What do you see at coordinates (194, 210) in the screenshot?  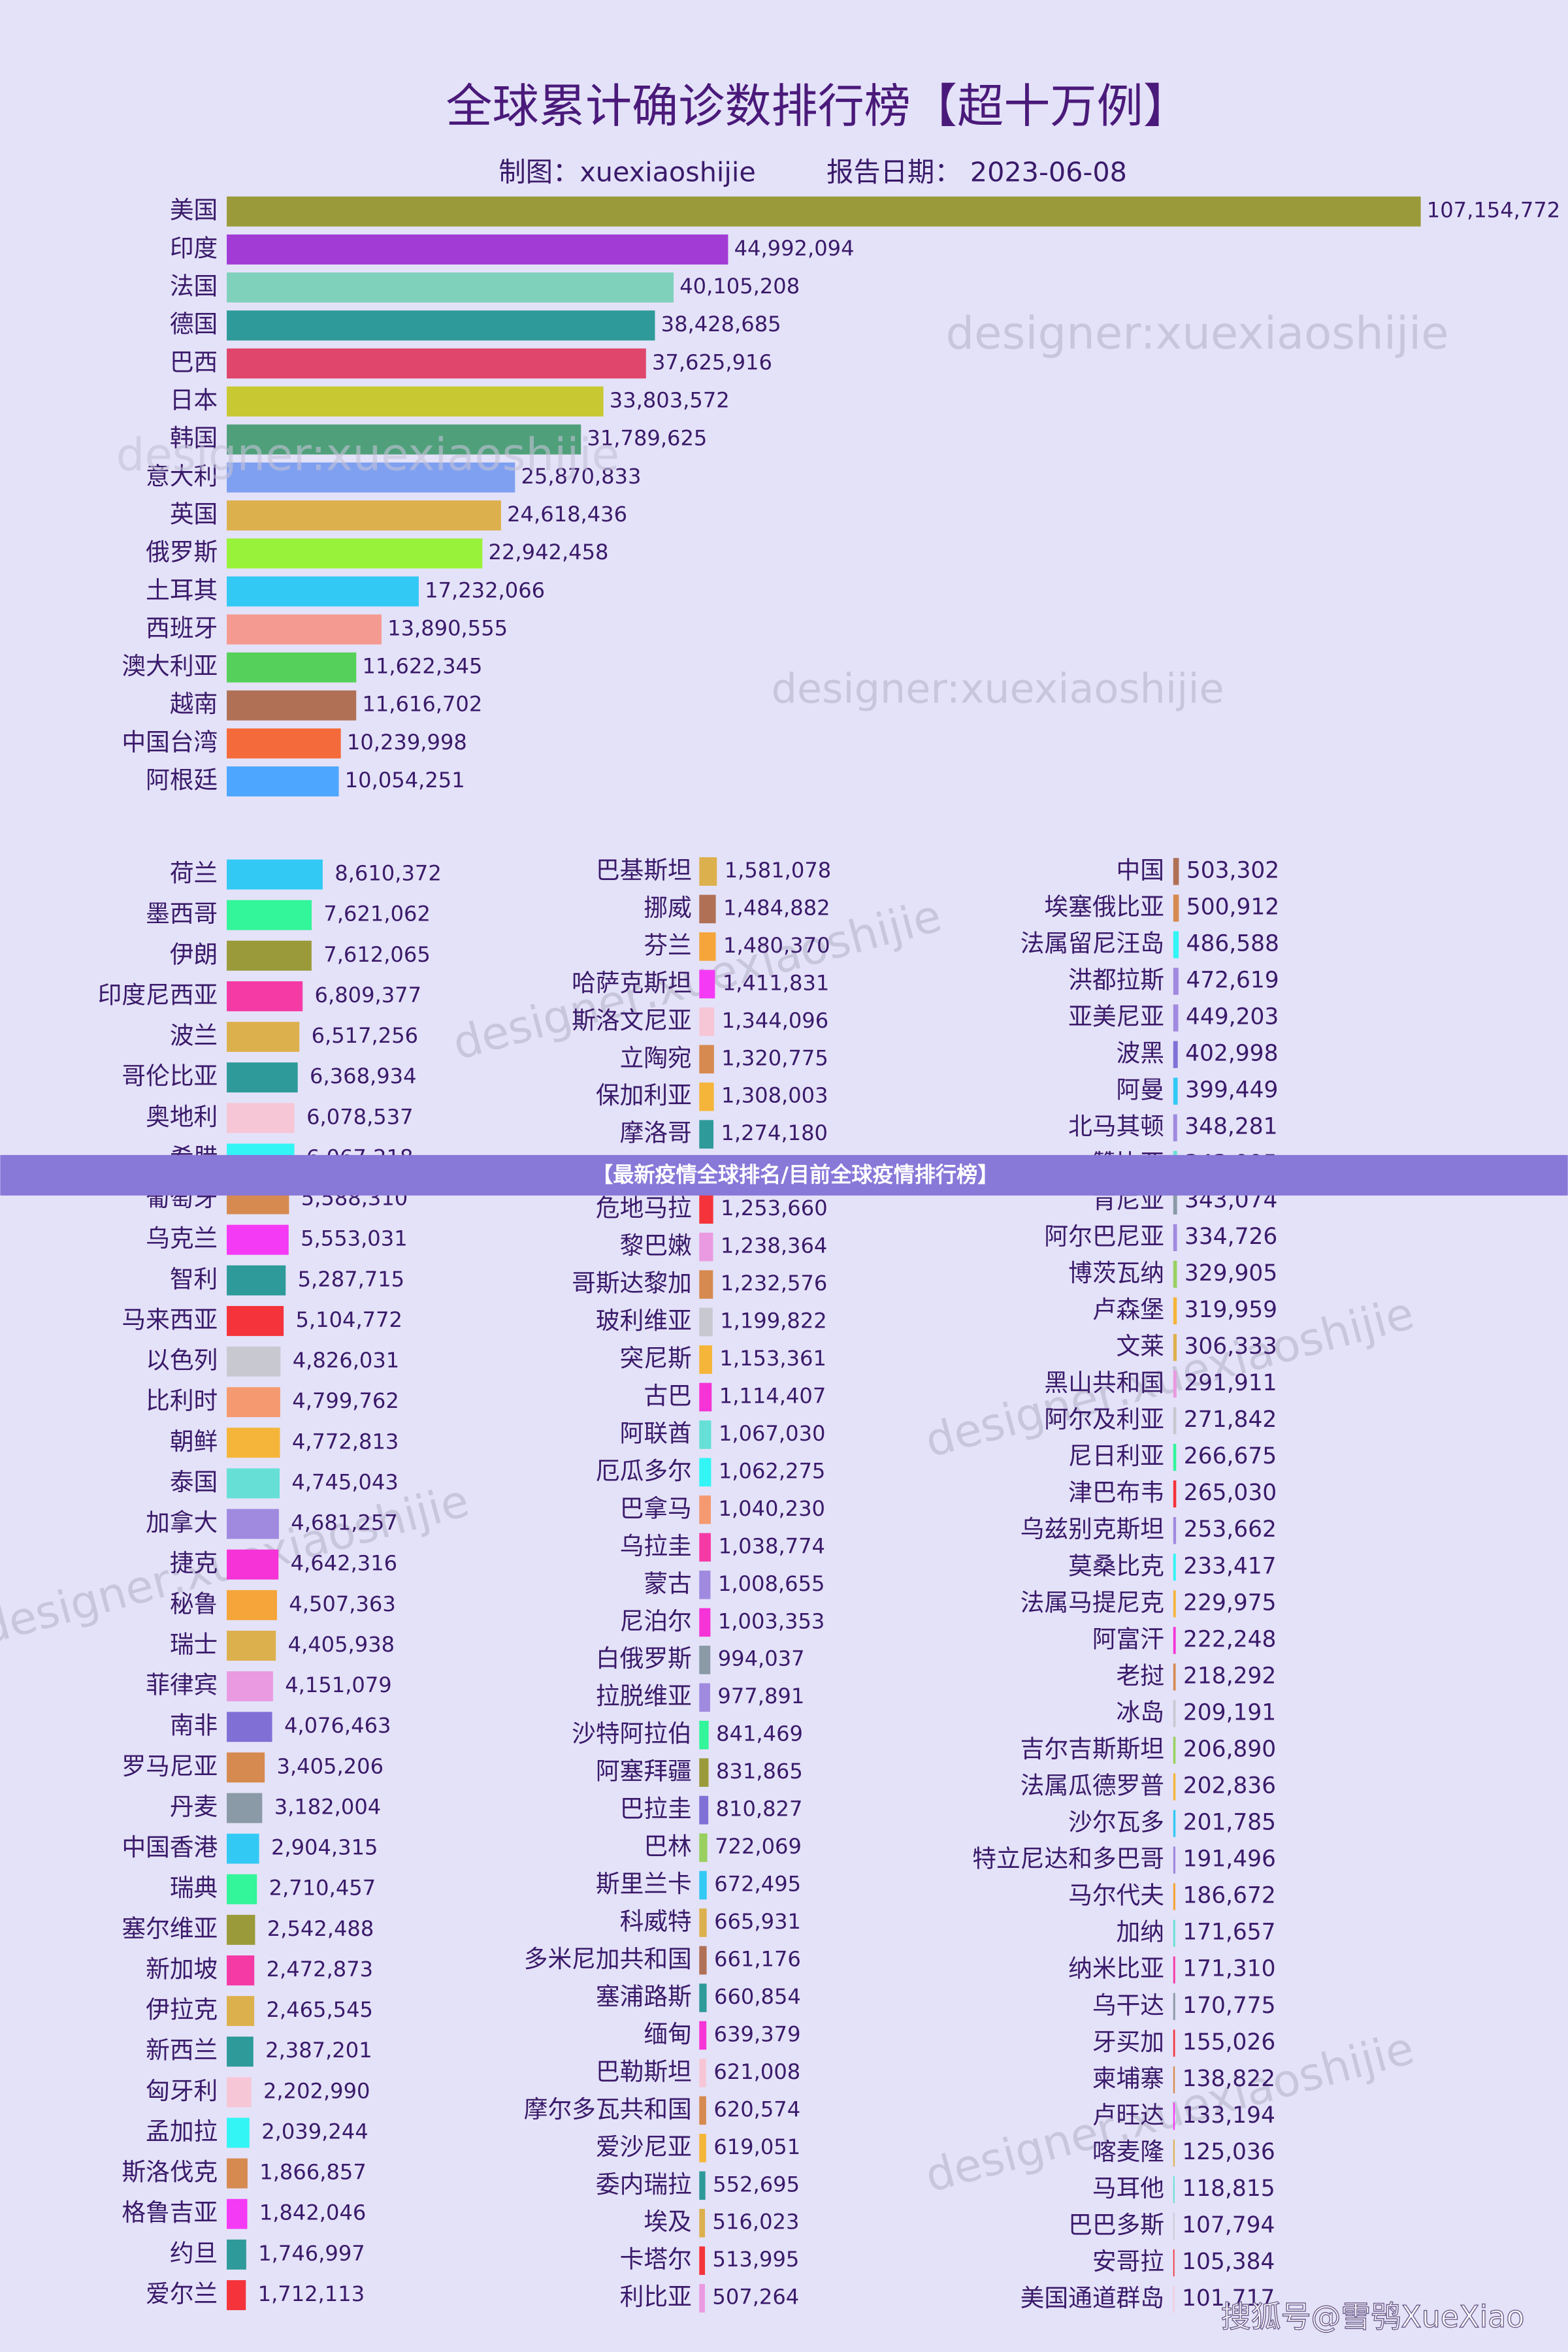 I see `category-label: 美国` at bounding box center [194, 210].